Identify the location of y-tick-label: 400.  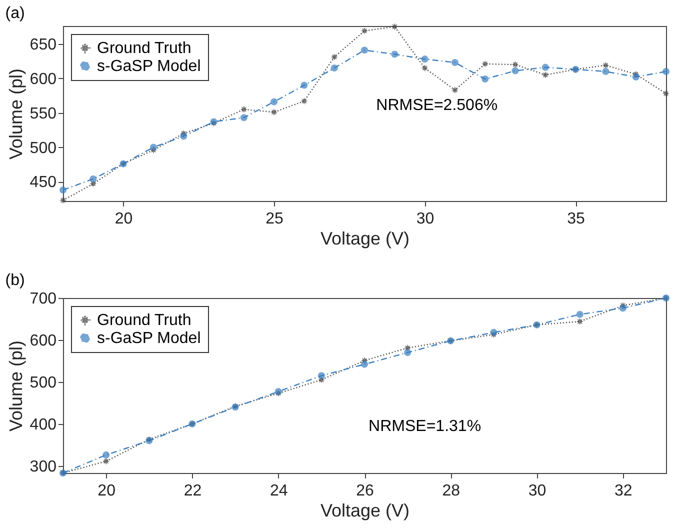
(43, 425).